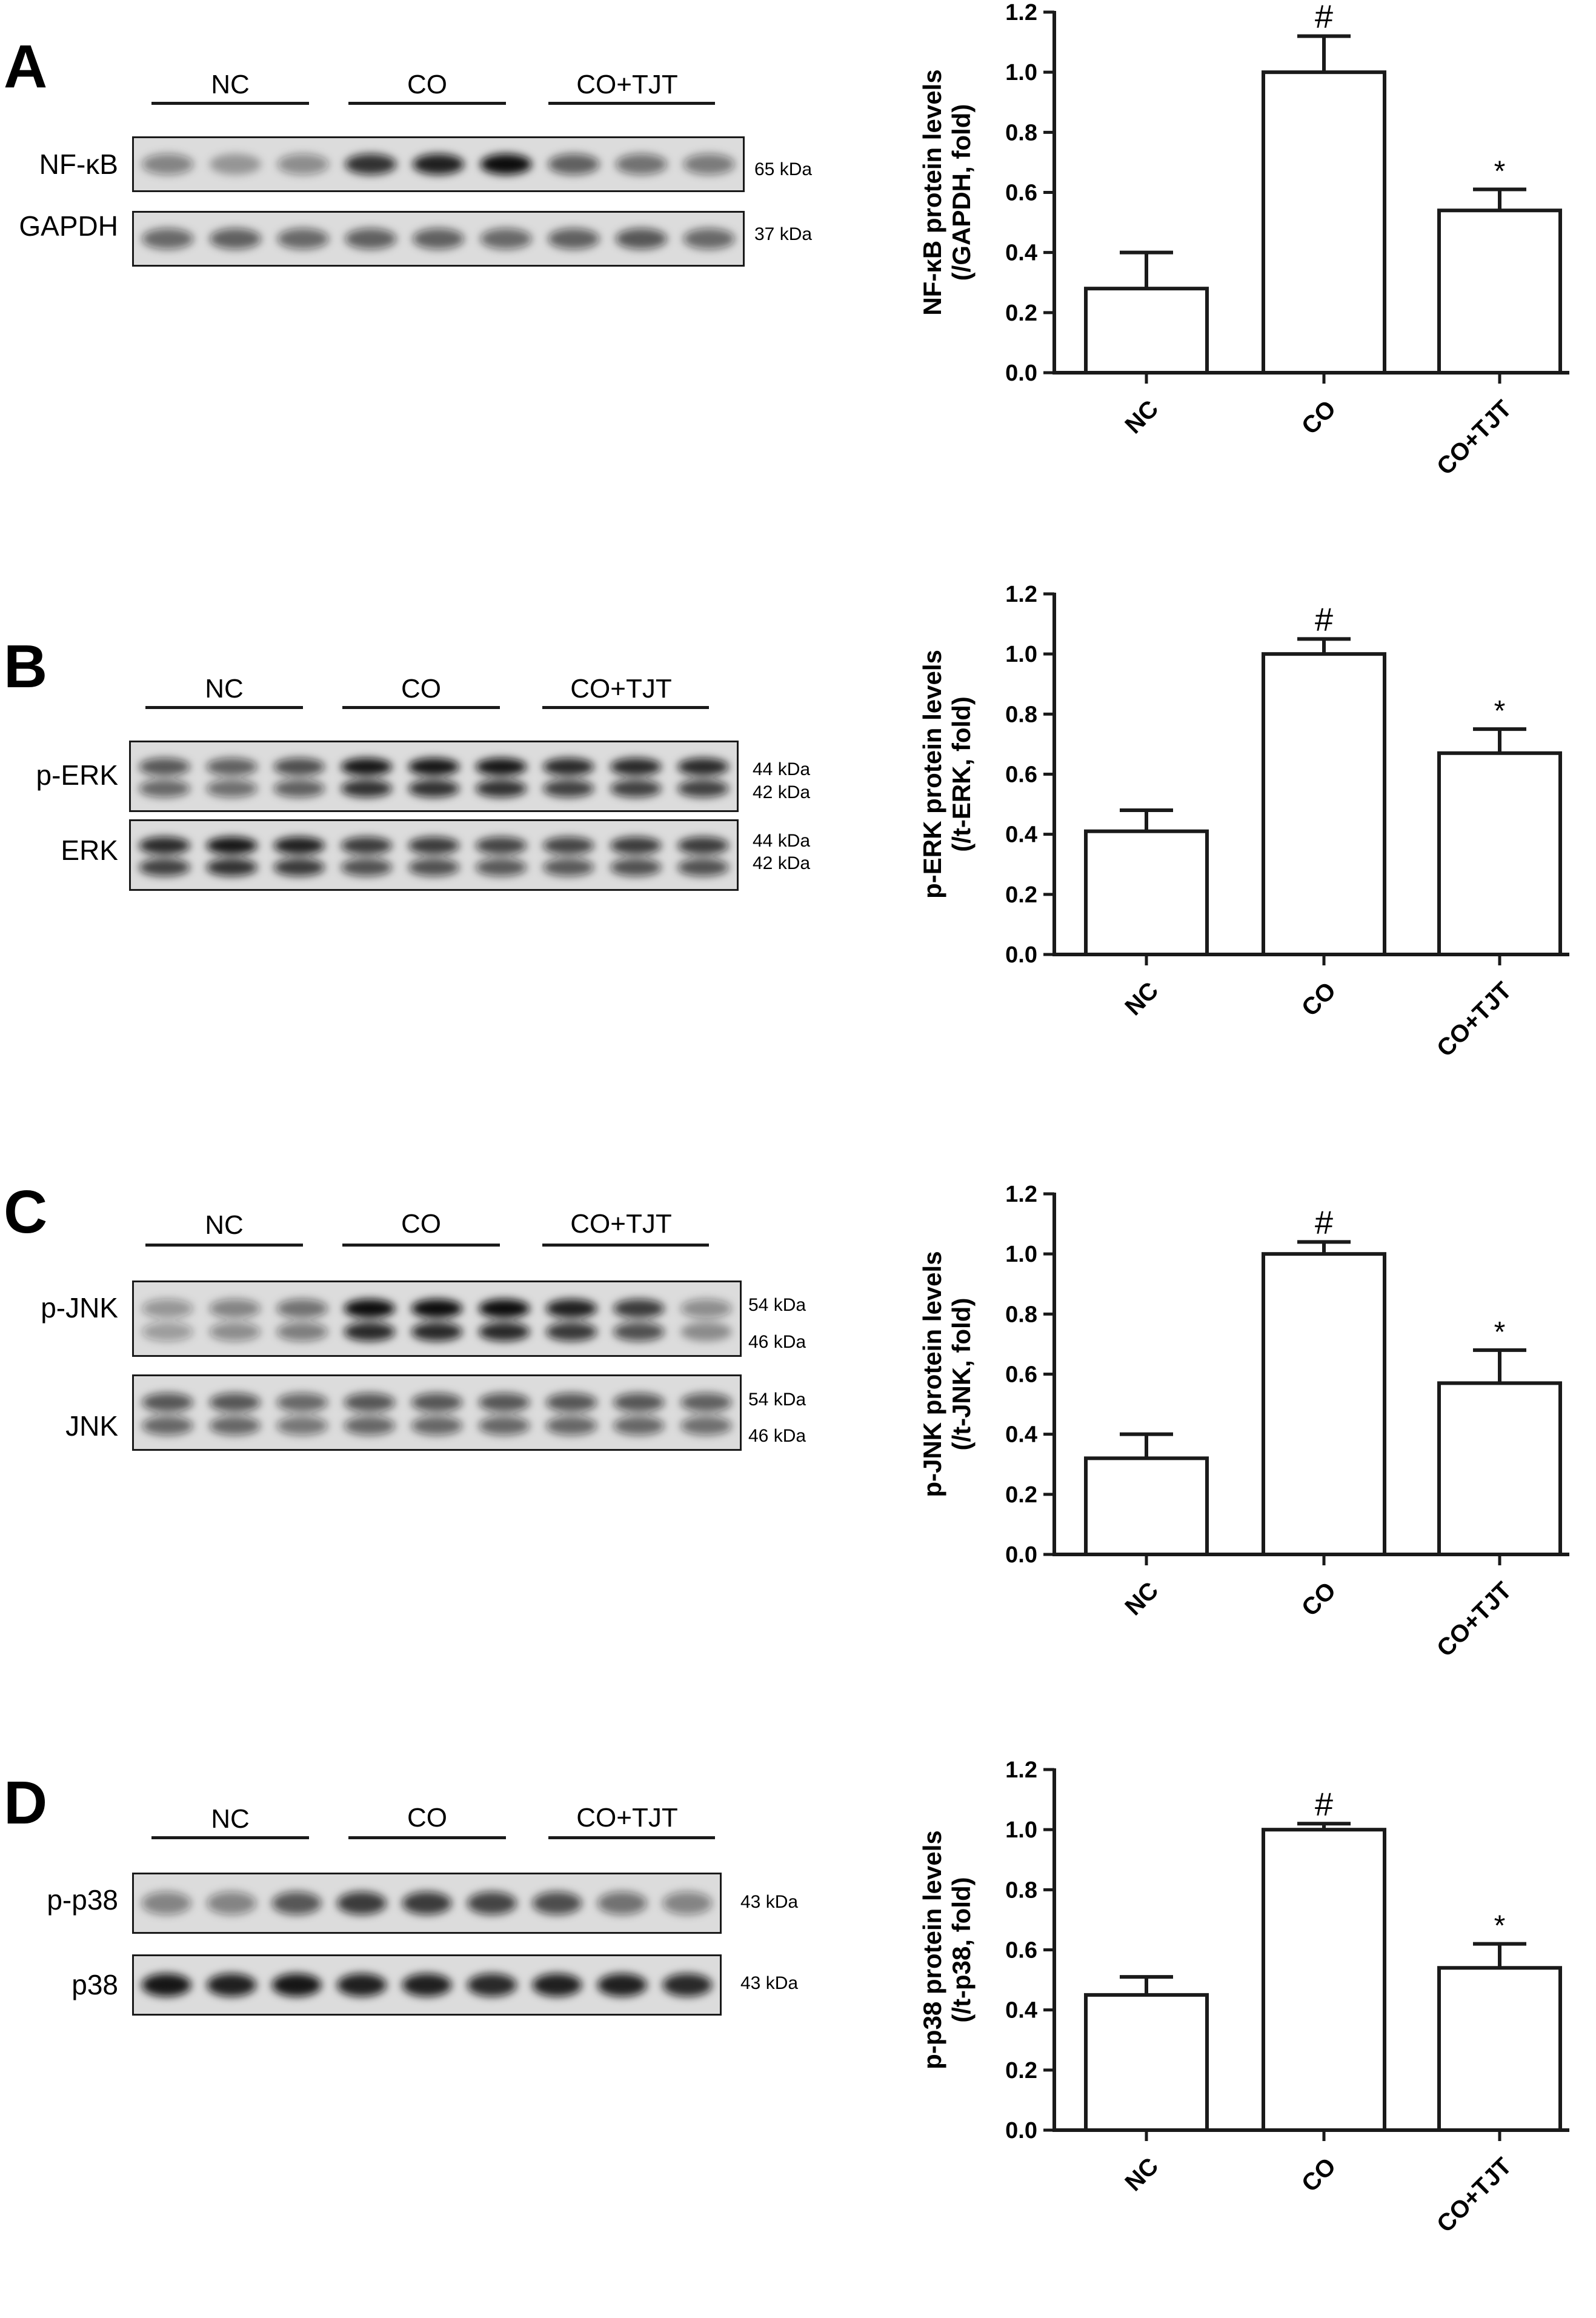  Describe the element at coordinates (26, 1212) in the screenshot. I see `panel-letter: C` at that location.